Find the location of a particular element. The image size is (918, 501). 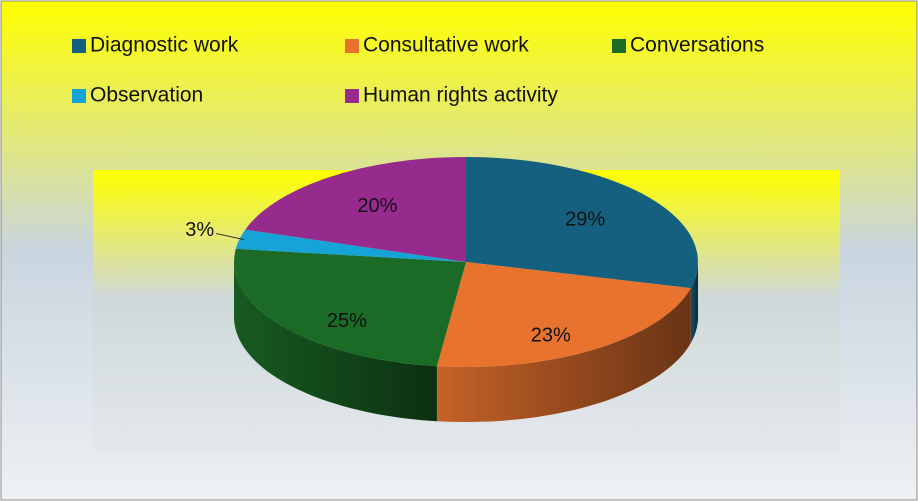

legend-label: Observation is located at coordinates (146, 95).